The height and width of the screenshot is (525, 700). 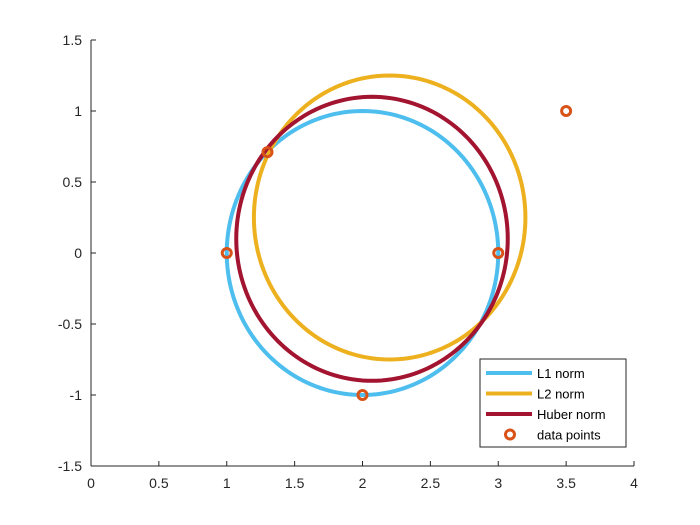 What do you see at coordinates (634, 483) in the screenshot?
I see `x-tick-label: 4` at bounding box center [634, 483].